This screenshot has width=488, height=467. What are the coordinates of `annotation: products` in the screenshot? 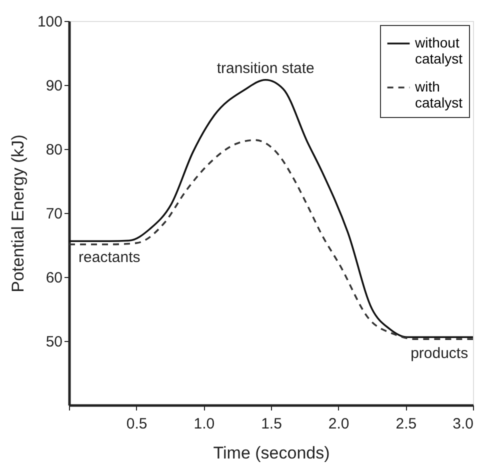 It's located at (439, 353).